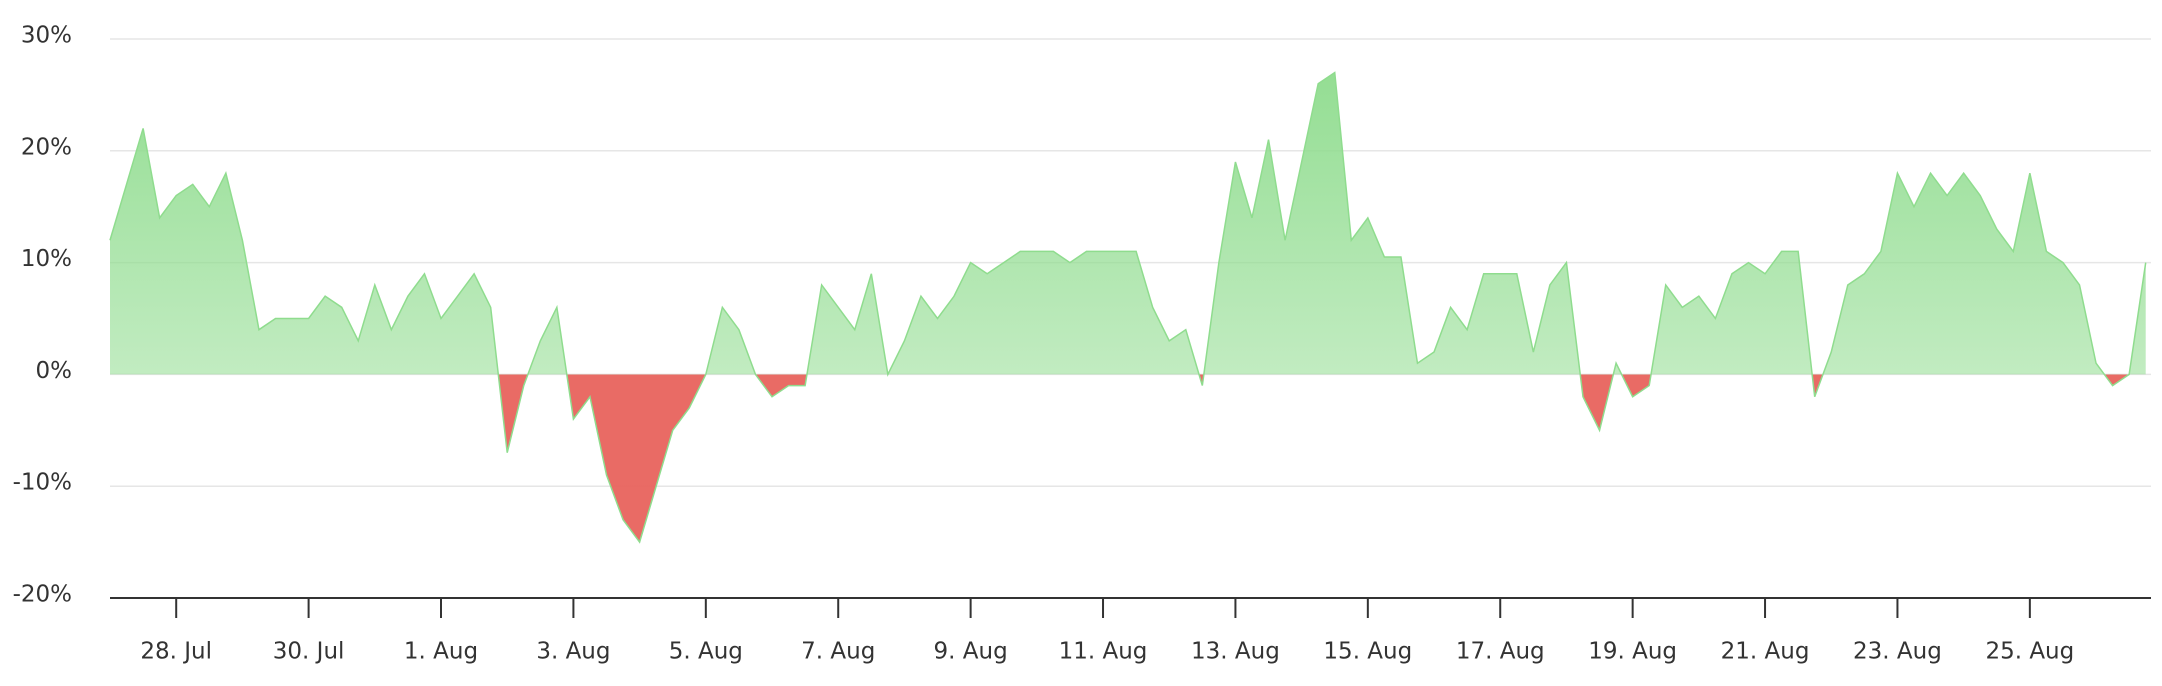 Image resolution: width=2162 pixels, height=686 pixels. I want to click on x-tick-label: 21. Aug, so click(1765, 652).